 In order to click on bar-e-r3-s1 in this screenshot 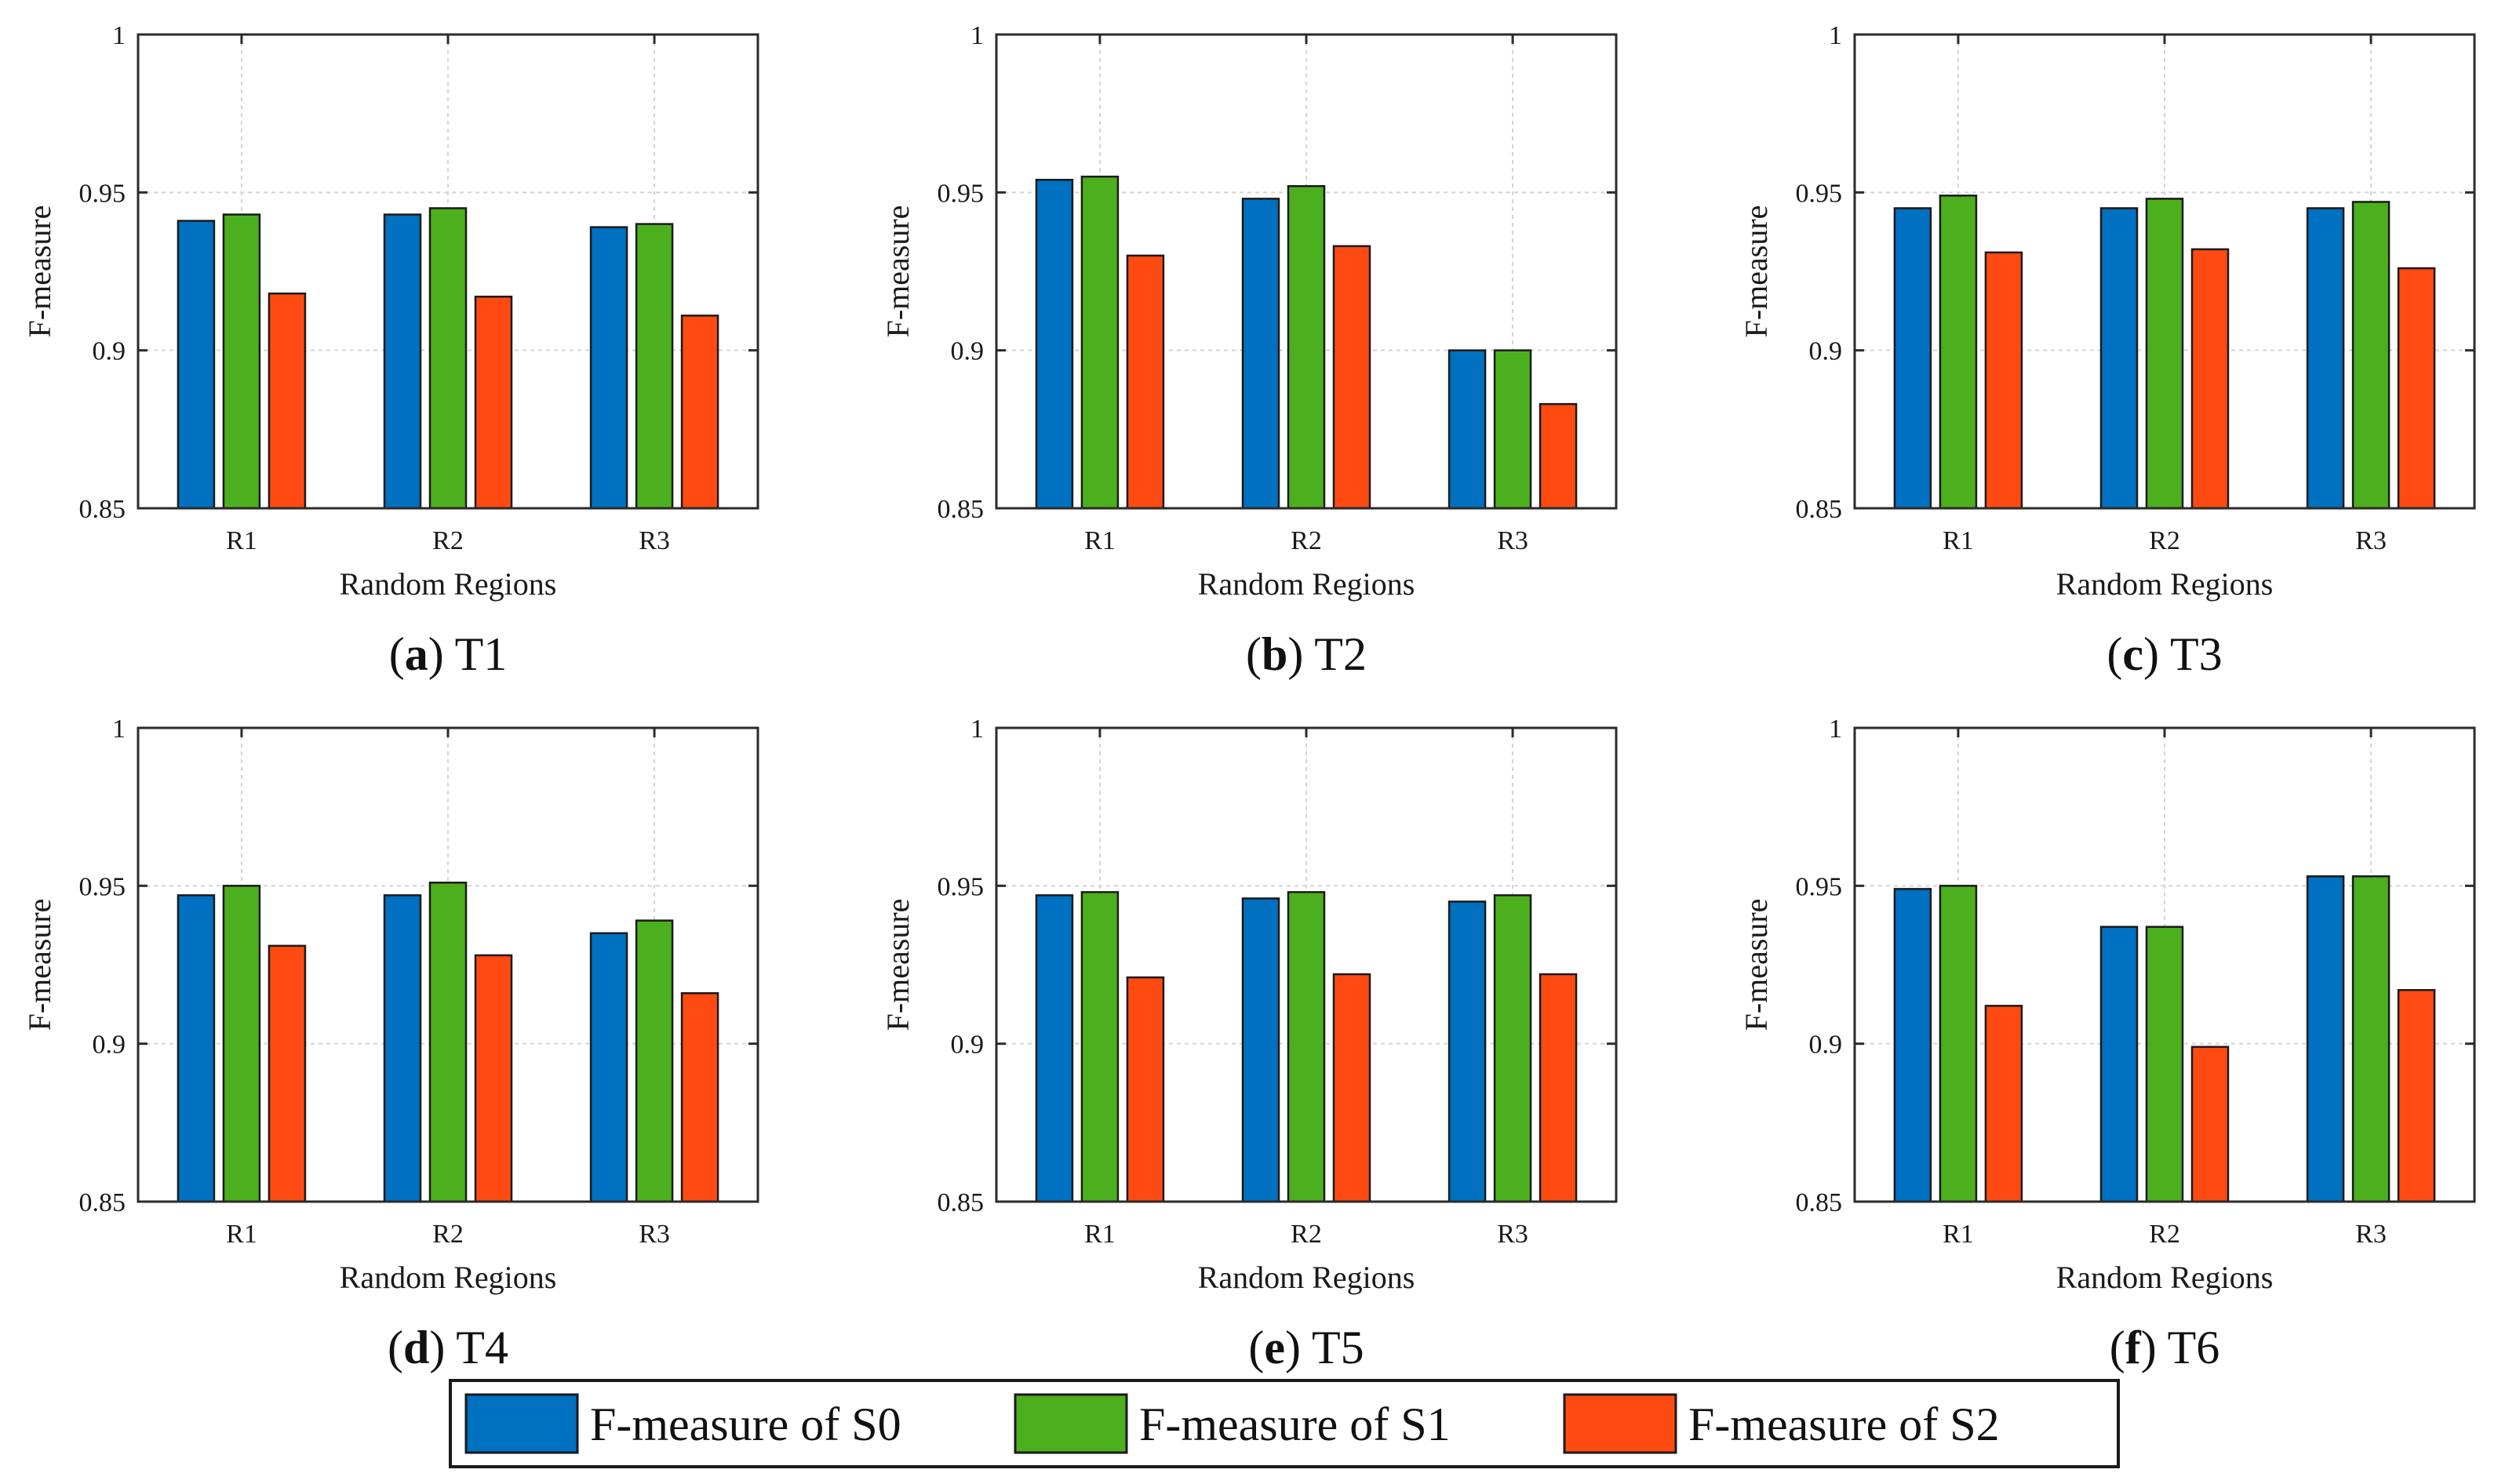, I will do `click(1513, 1048)`.